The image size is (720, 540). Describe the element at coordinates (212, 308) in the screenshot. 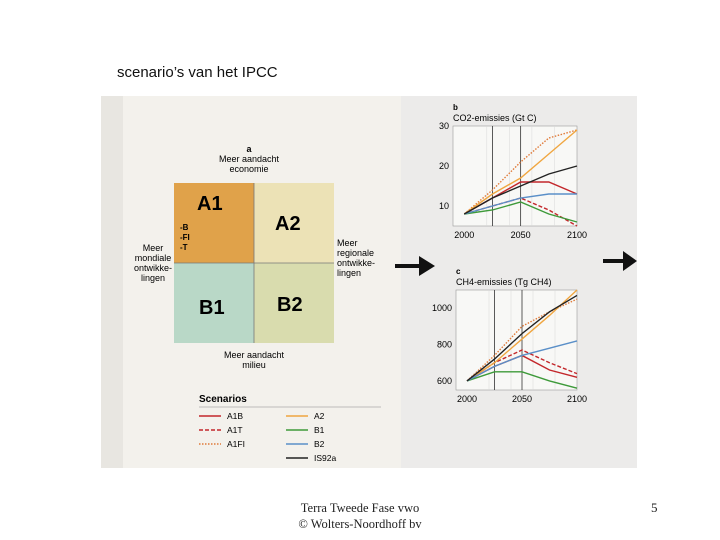

I see `cell-label-b1: B1` at that location.